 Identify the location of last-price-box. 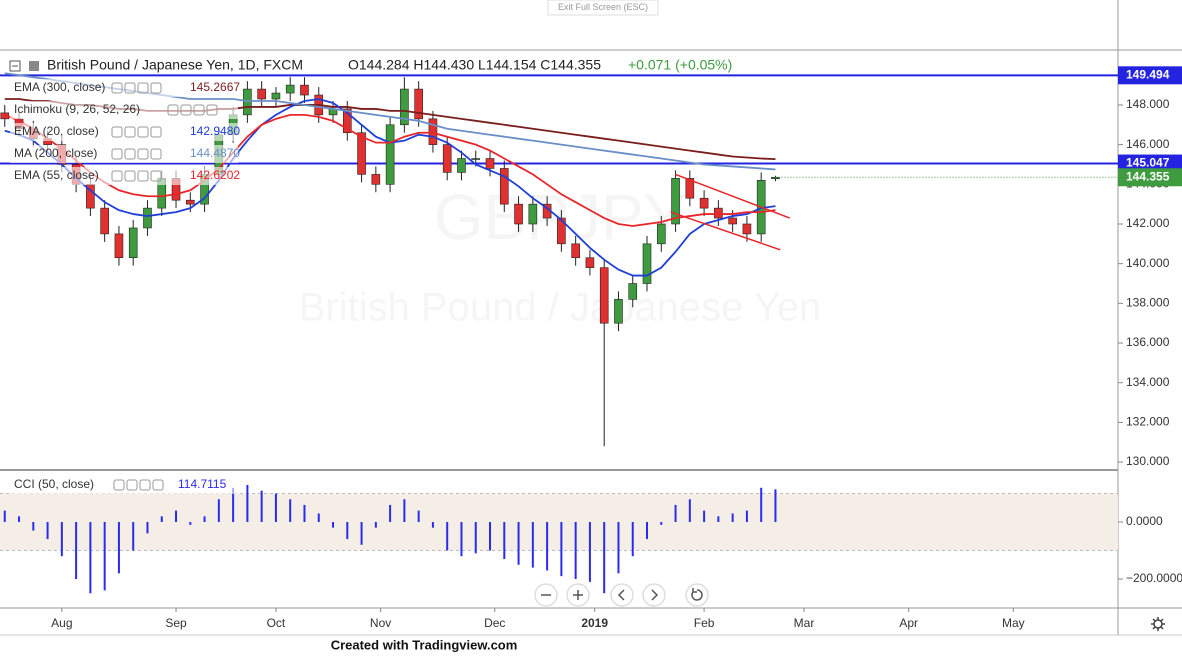
(1150, 177).